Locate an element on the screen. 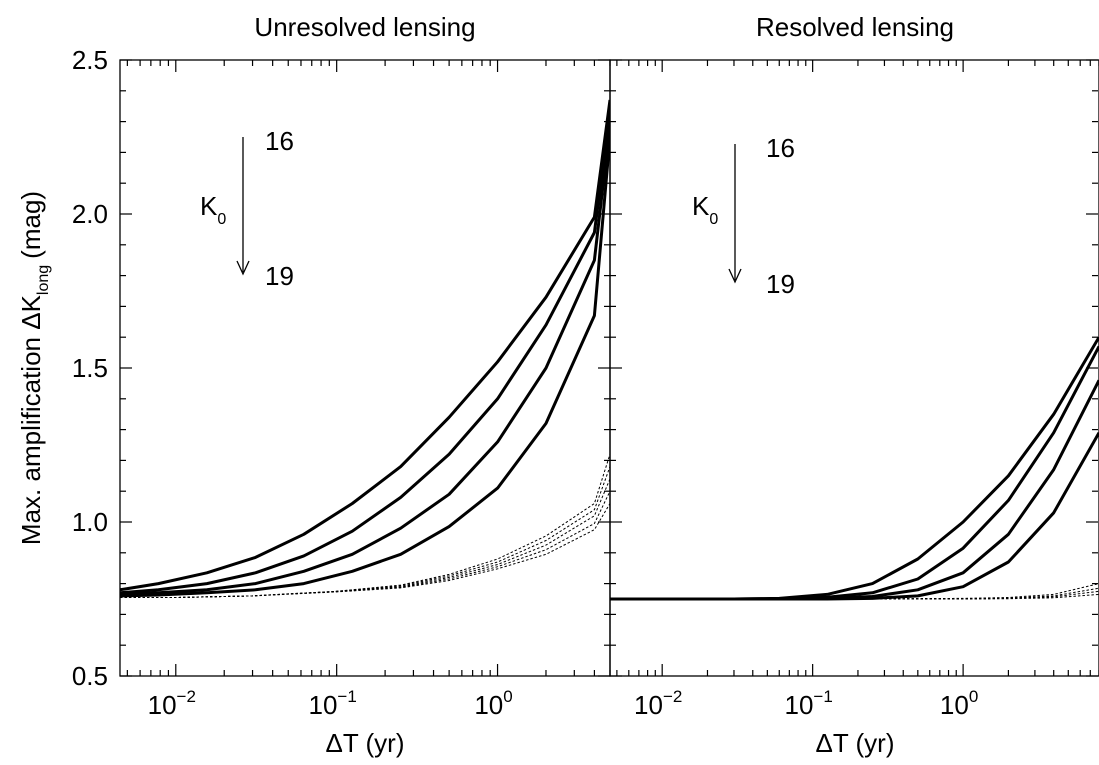 The image size is (1099, 765). right-x-axis-label: ΔT (yr) is located at coordinates (855, 743).